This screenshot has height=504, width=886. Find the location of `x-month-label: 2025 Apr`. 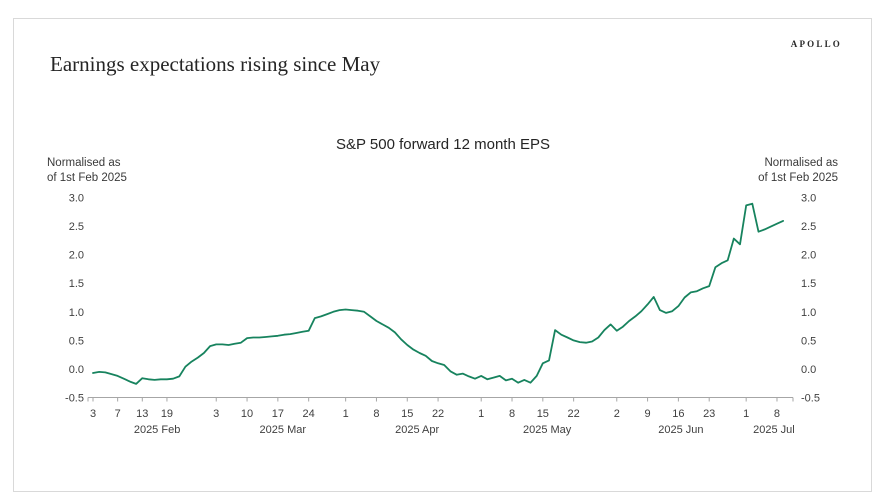

x-month-label: 2025 Apr is located at coordinates (417, 430).